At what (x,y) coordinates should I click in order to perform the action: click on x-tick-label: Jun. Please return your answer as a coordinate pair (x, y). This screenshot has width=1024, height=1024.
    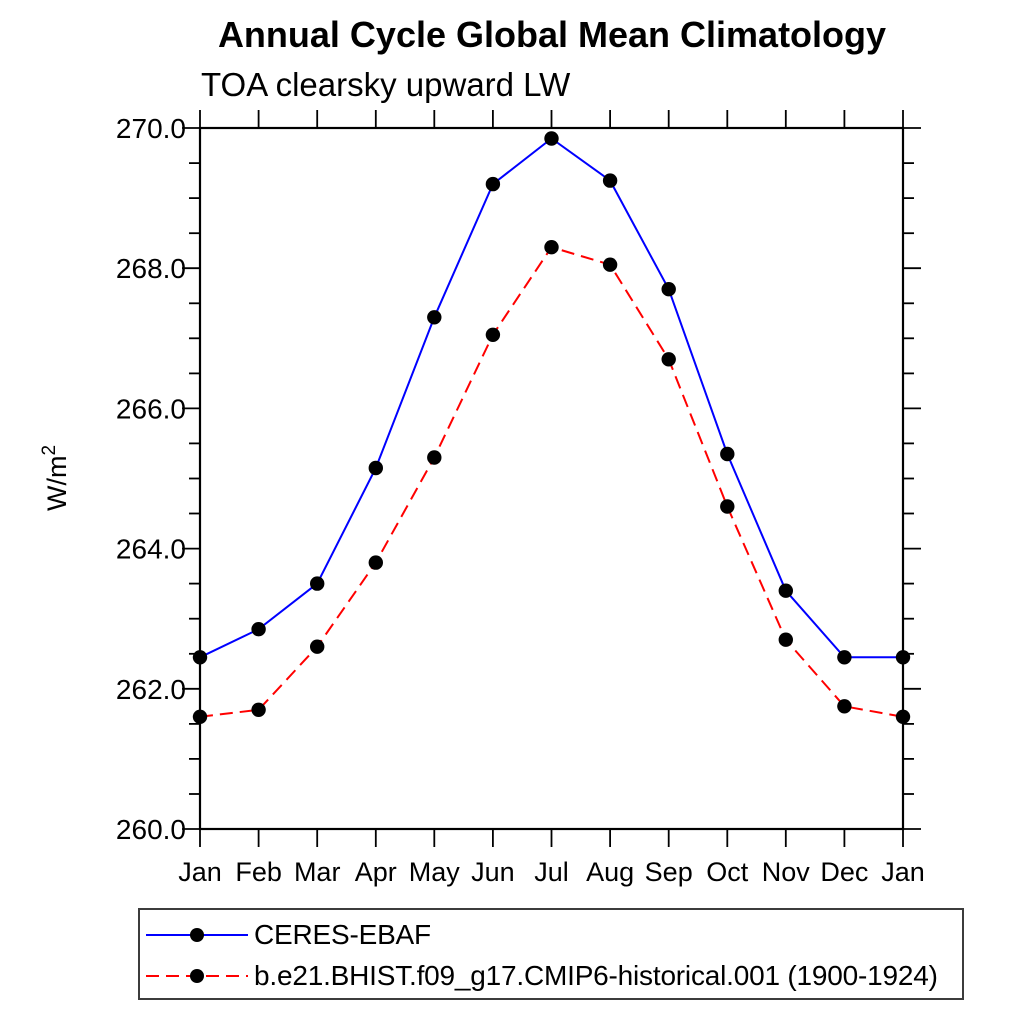
    Looking at the image, I should click on (493, 872).